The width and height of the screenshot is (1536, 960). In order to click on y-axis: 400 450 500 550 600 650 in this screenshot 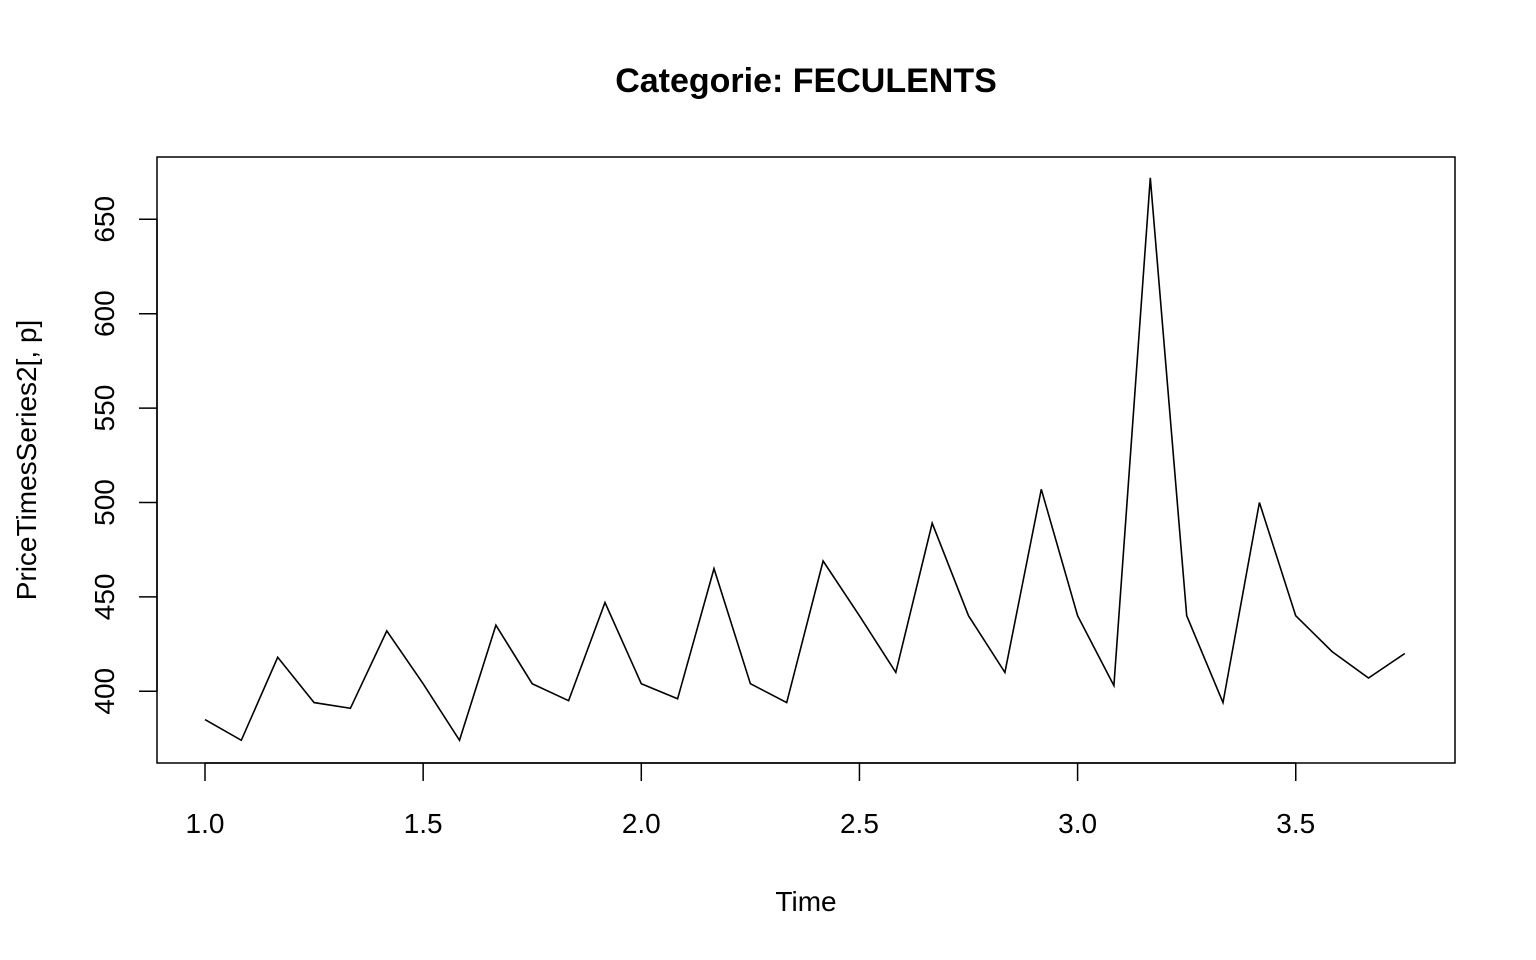, I will do `click(123, 455)`.